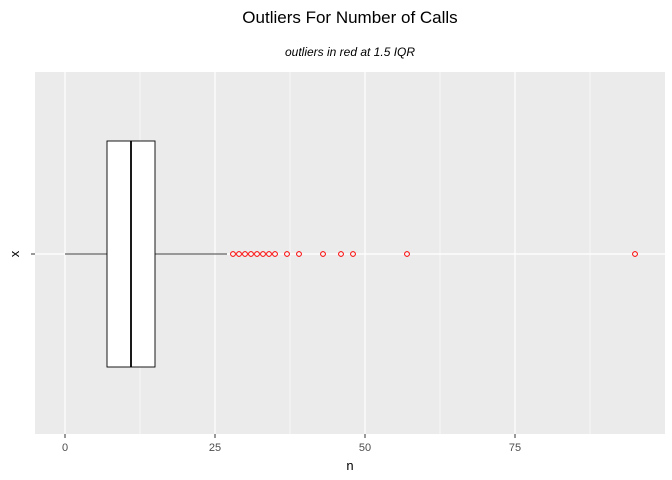 The height and width of the screenshot is (480, 672). Describe the element at coordinates (515, 448) in the screenshot. I see `x-tick-label: 75` at that location.